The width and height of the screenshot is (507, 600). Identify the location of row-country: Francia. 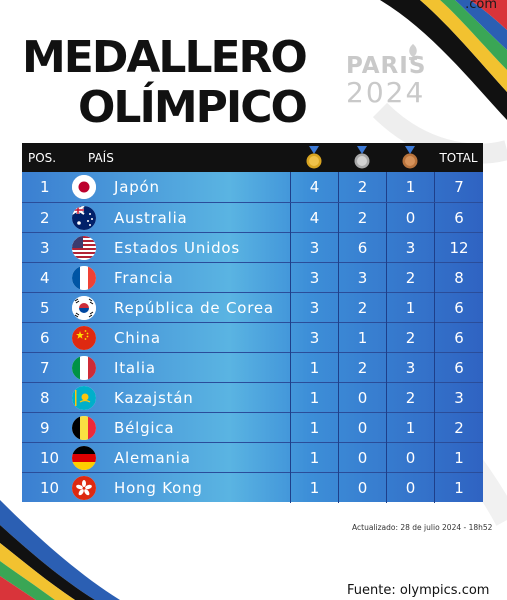
(144, 277).